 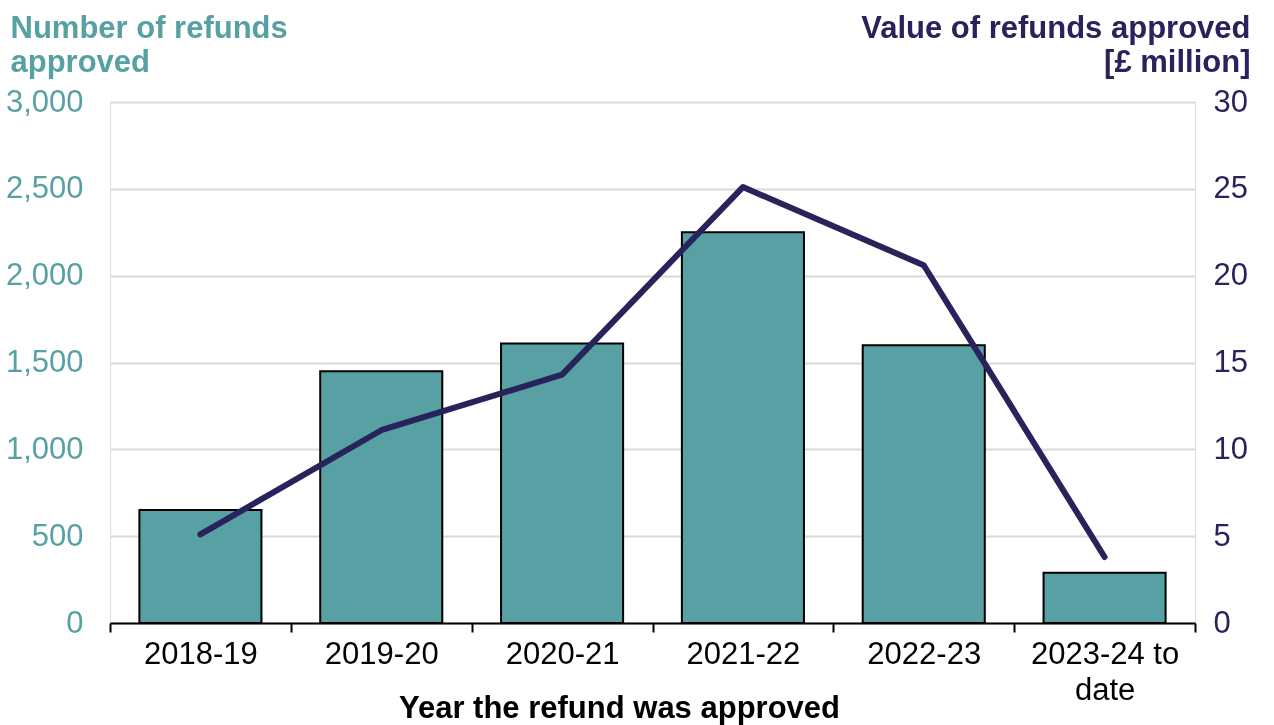 What do you see at coordinates (44, 448) in the screenshot?
I see `y-tick-label: 1,000` at bounding box center [44, 448].